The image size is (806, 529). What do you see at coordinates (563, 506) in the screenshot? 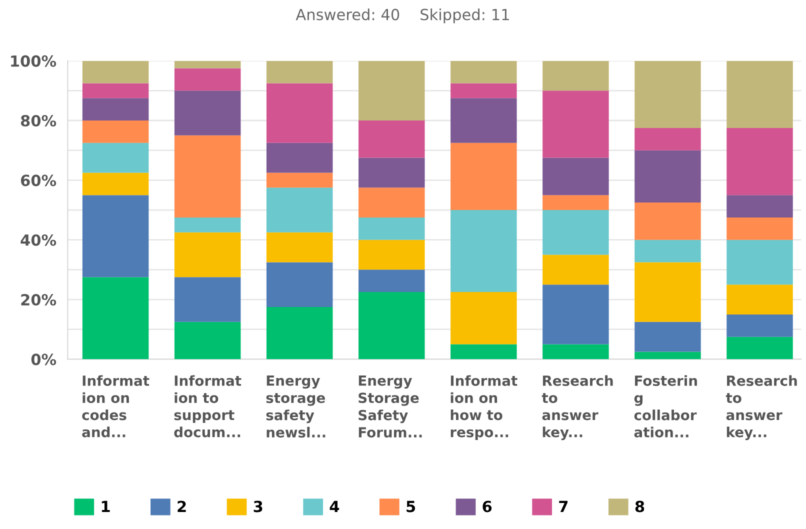
I see `legend-label: 7` at bounding box center [563, 506].